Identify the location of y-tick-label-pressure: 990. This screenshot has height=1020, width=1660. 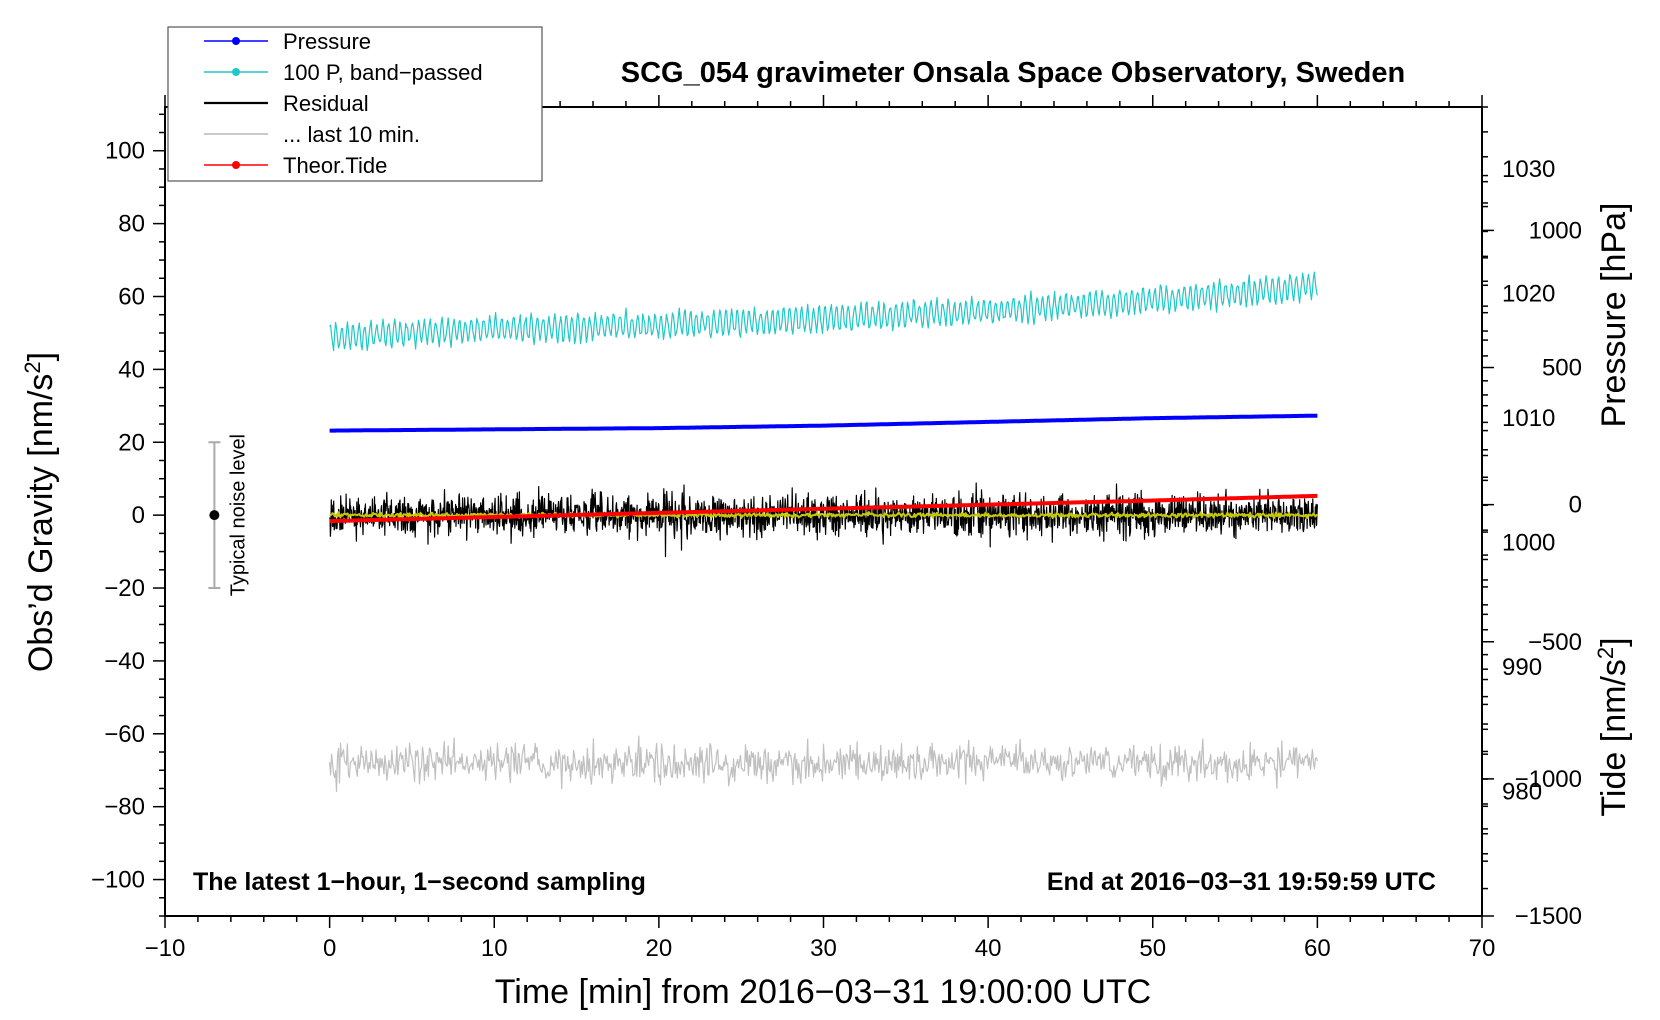
(1522, 667).